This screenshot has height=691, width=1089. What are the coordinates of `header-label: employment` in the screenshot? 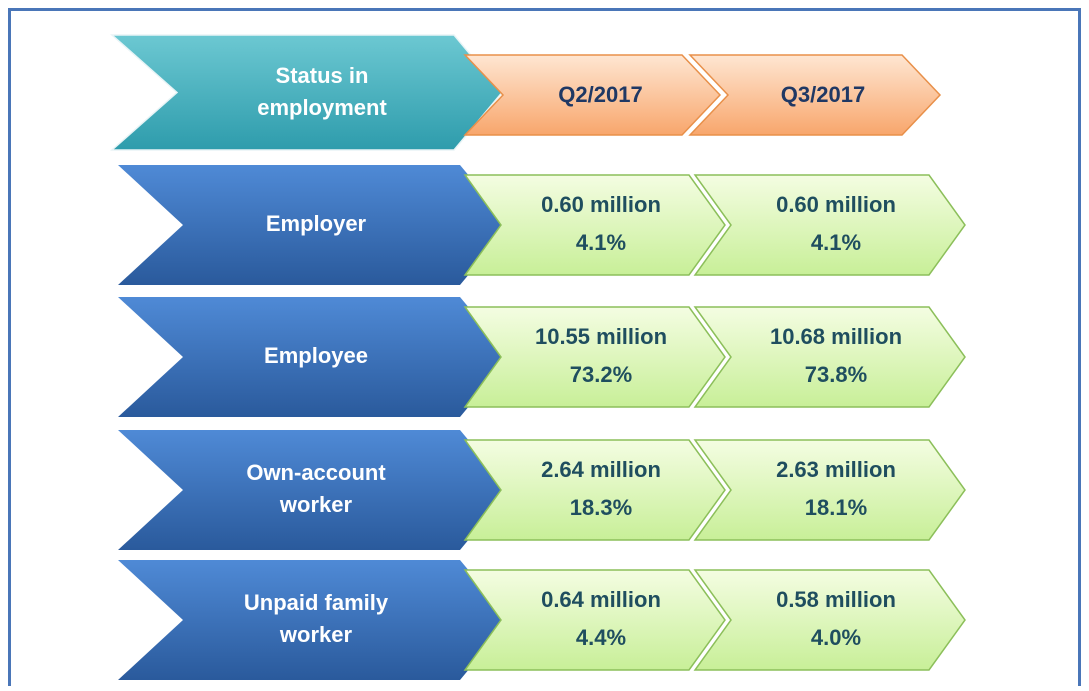 It's located at (322, 107).